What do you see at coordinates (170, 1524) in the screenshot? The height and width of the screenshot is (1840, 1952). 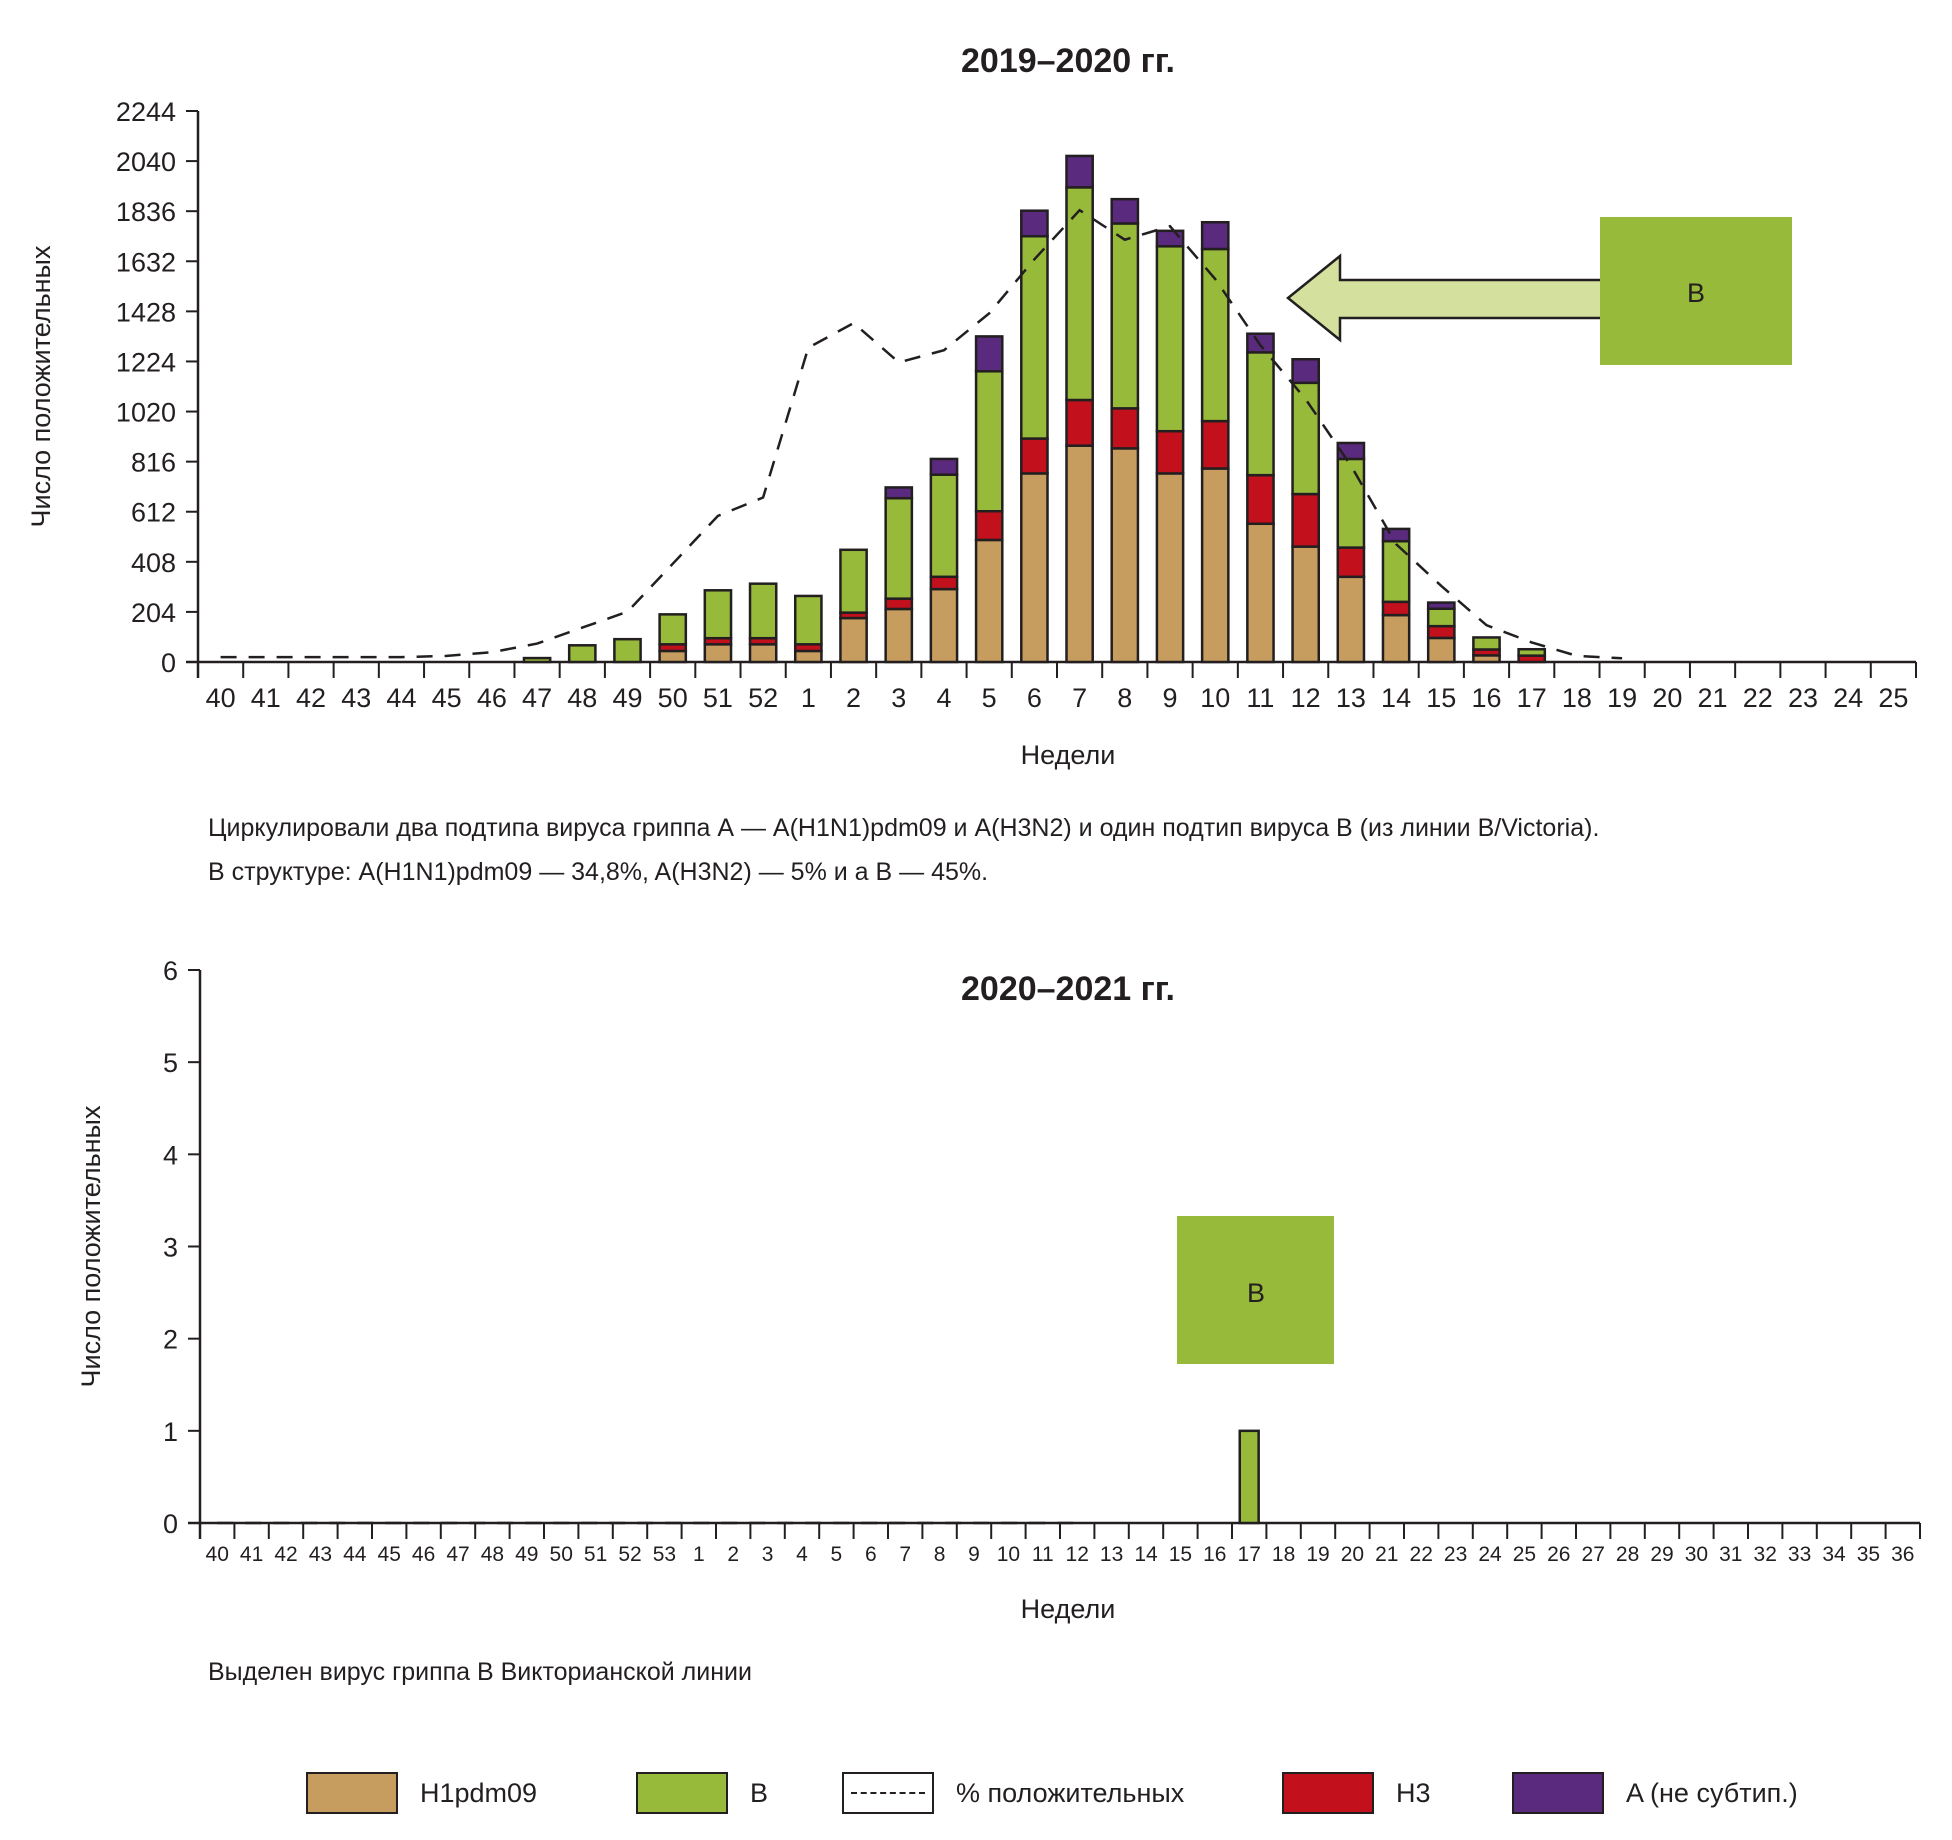 I see `y-tick-label: 0` at bounding box center [170, 1524].